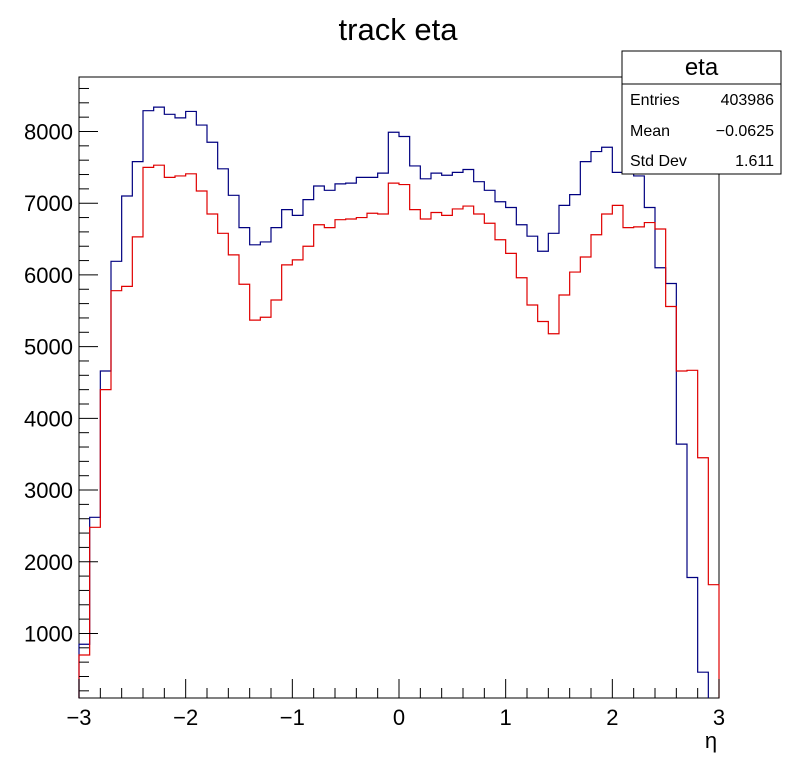 This screenshot has width=798, height=776. What do you see at coordinates (399, 717) in the screenshot?
I see `x-tick-label: 0` at bounding box center [399, 717].